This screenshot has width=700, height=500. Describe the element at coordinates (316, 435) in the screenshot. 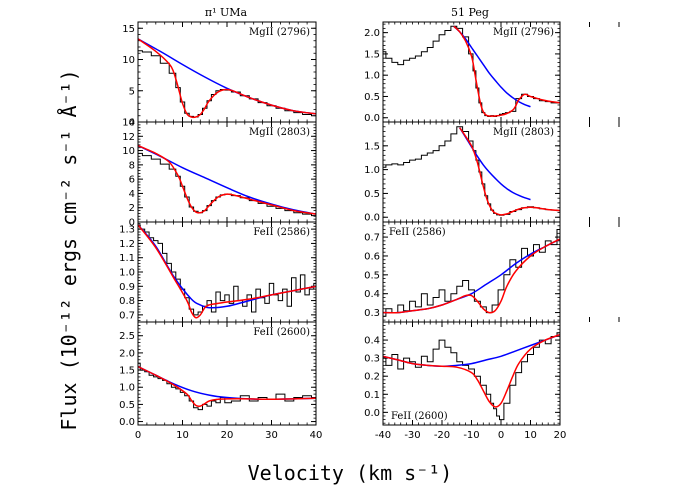

I see `x-tick-label: 40` at that location.